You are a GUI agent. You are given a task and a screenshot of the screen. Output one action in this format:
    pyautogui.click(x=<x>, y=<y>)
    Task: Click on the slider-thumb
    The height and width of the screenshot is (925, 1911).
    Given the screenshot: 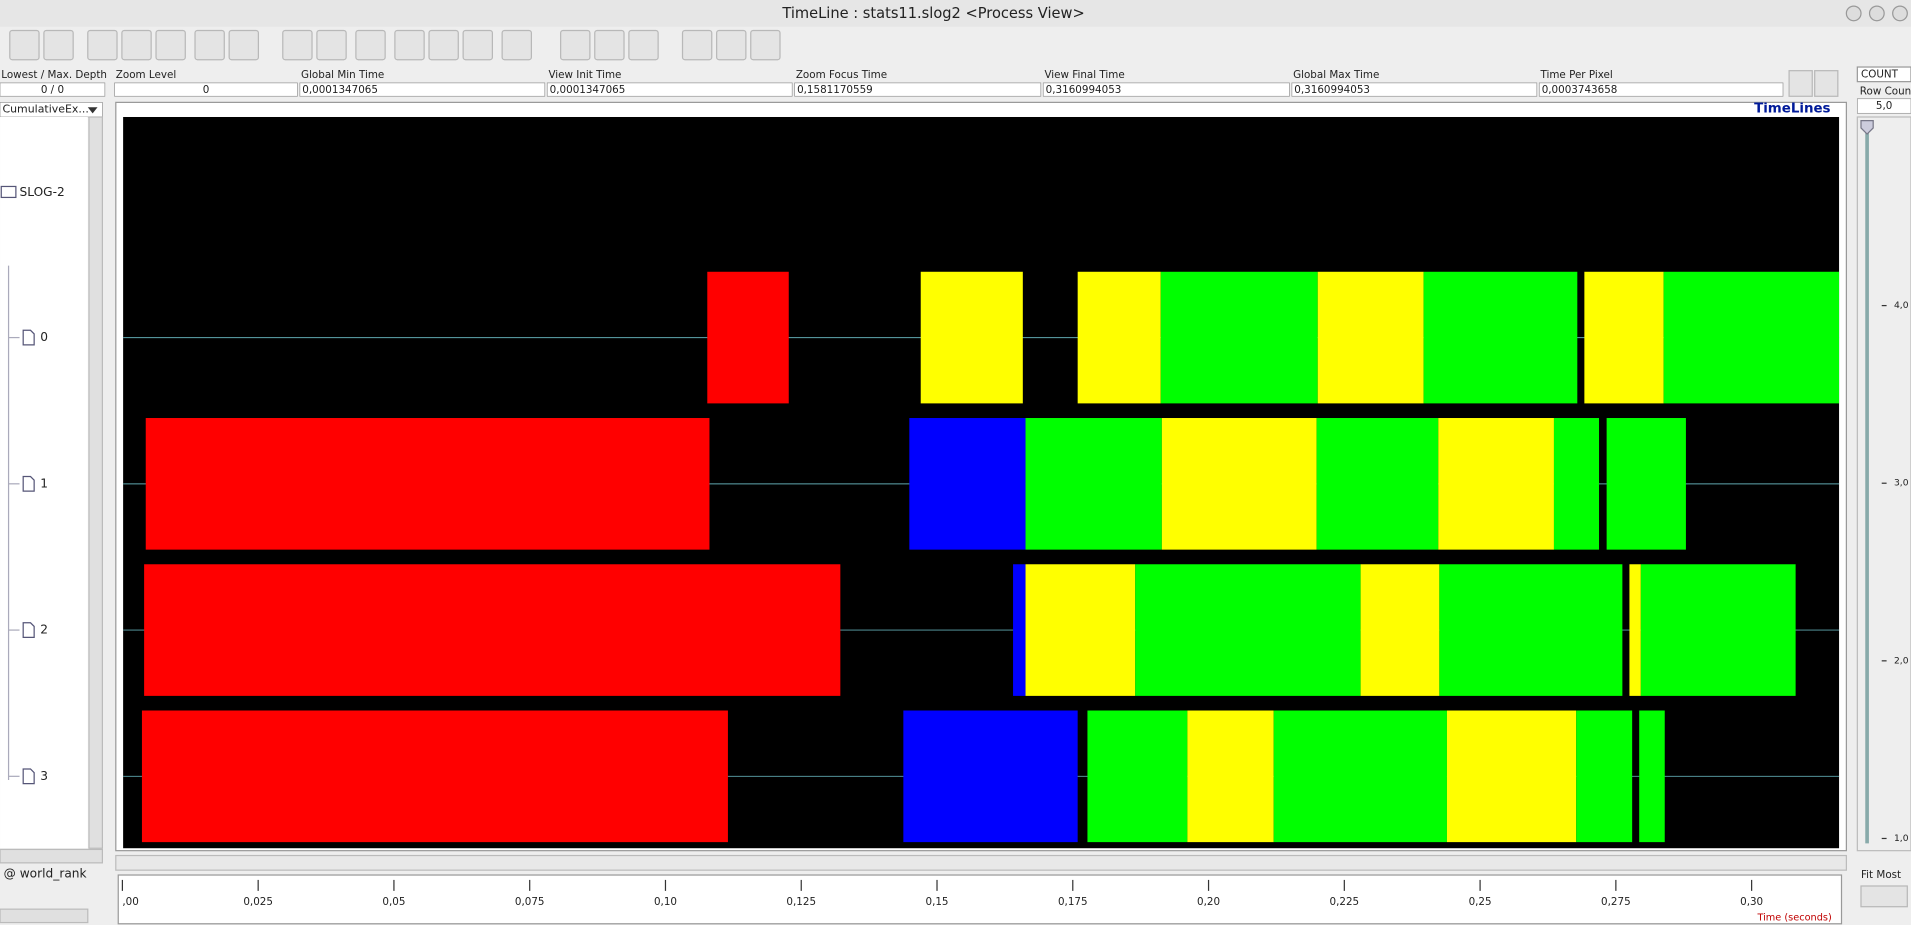 What is the action you would take?
    pyautogui.click(x=1867, y=127)
    